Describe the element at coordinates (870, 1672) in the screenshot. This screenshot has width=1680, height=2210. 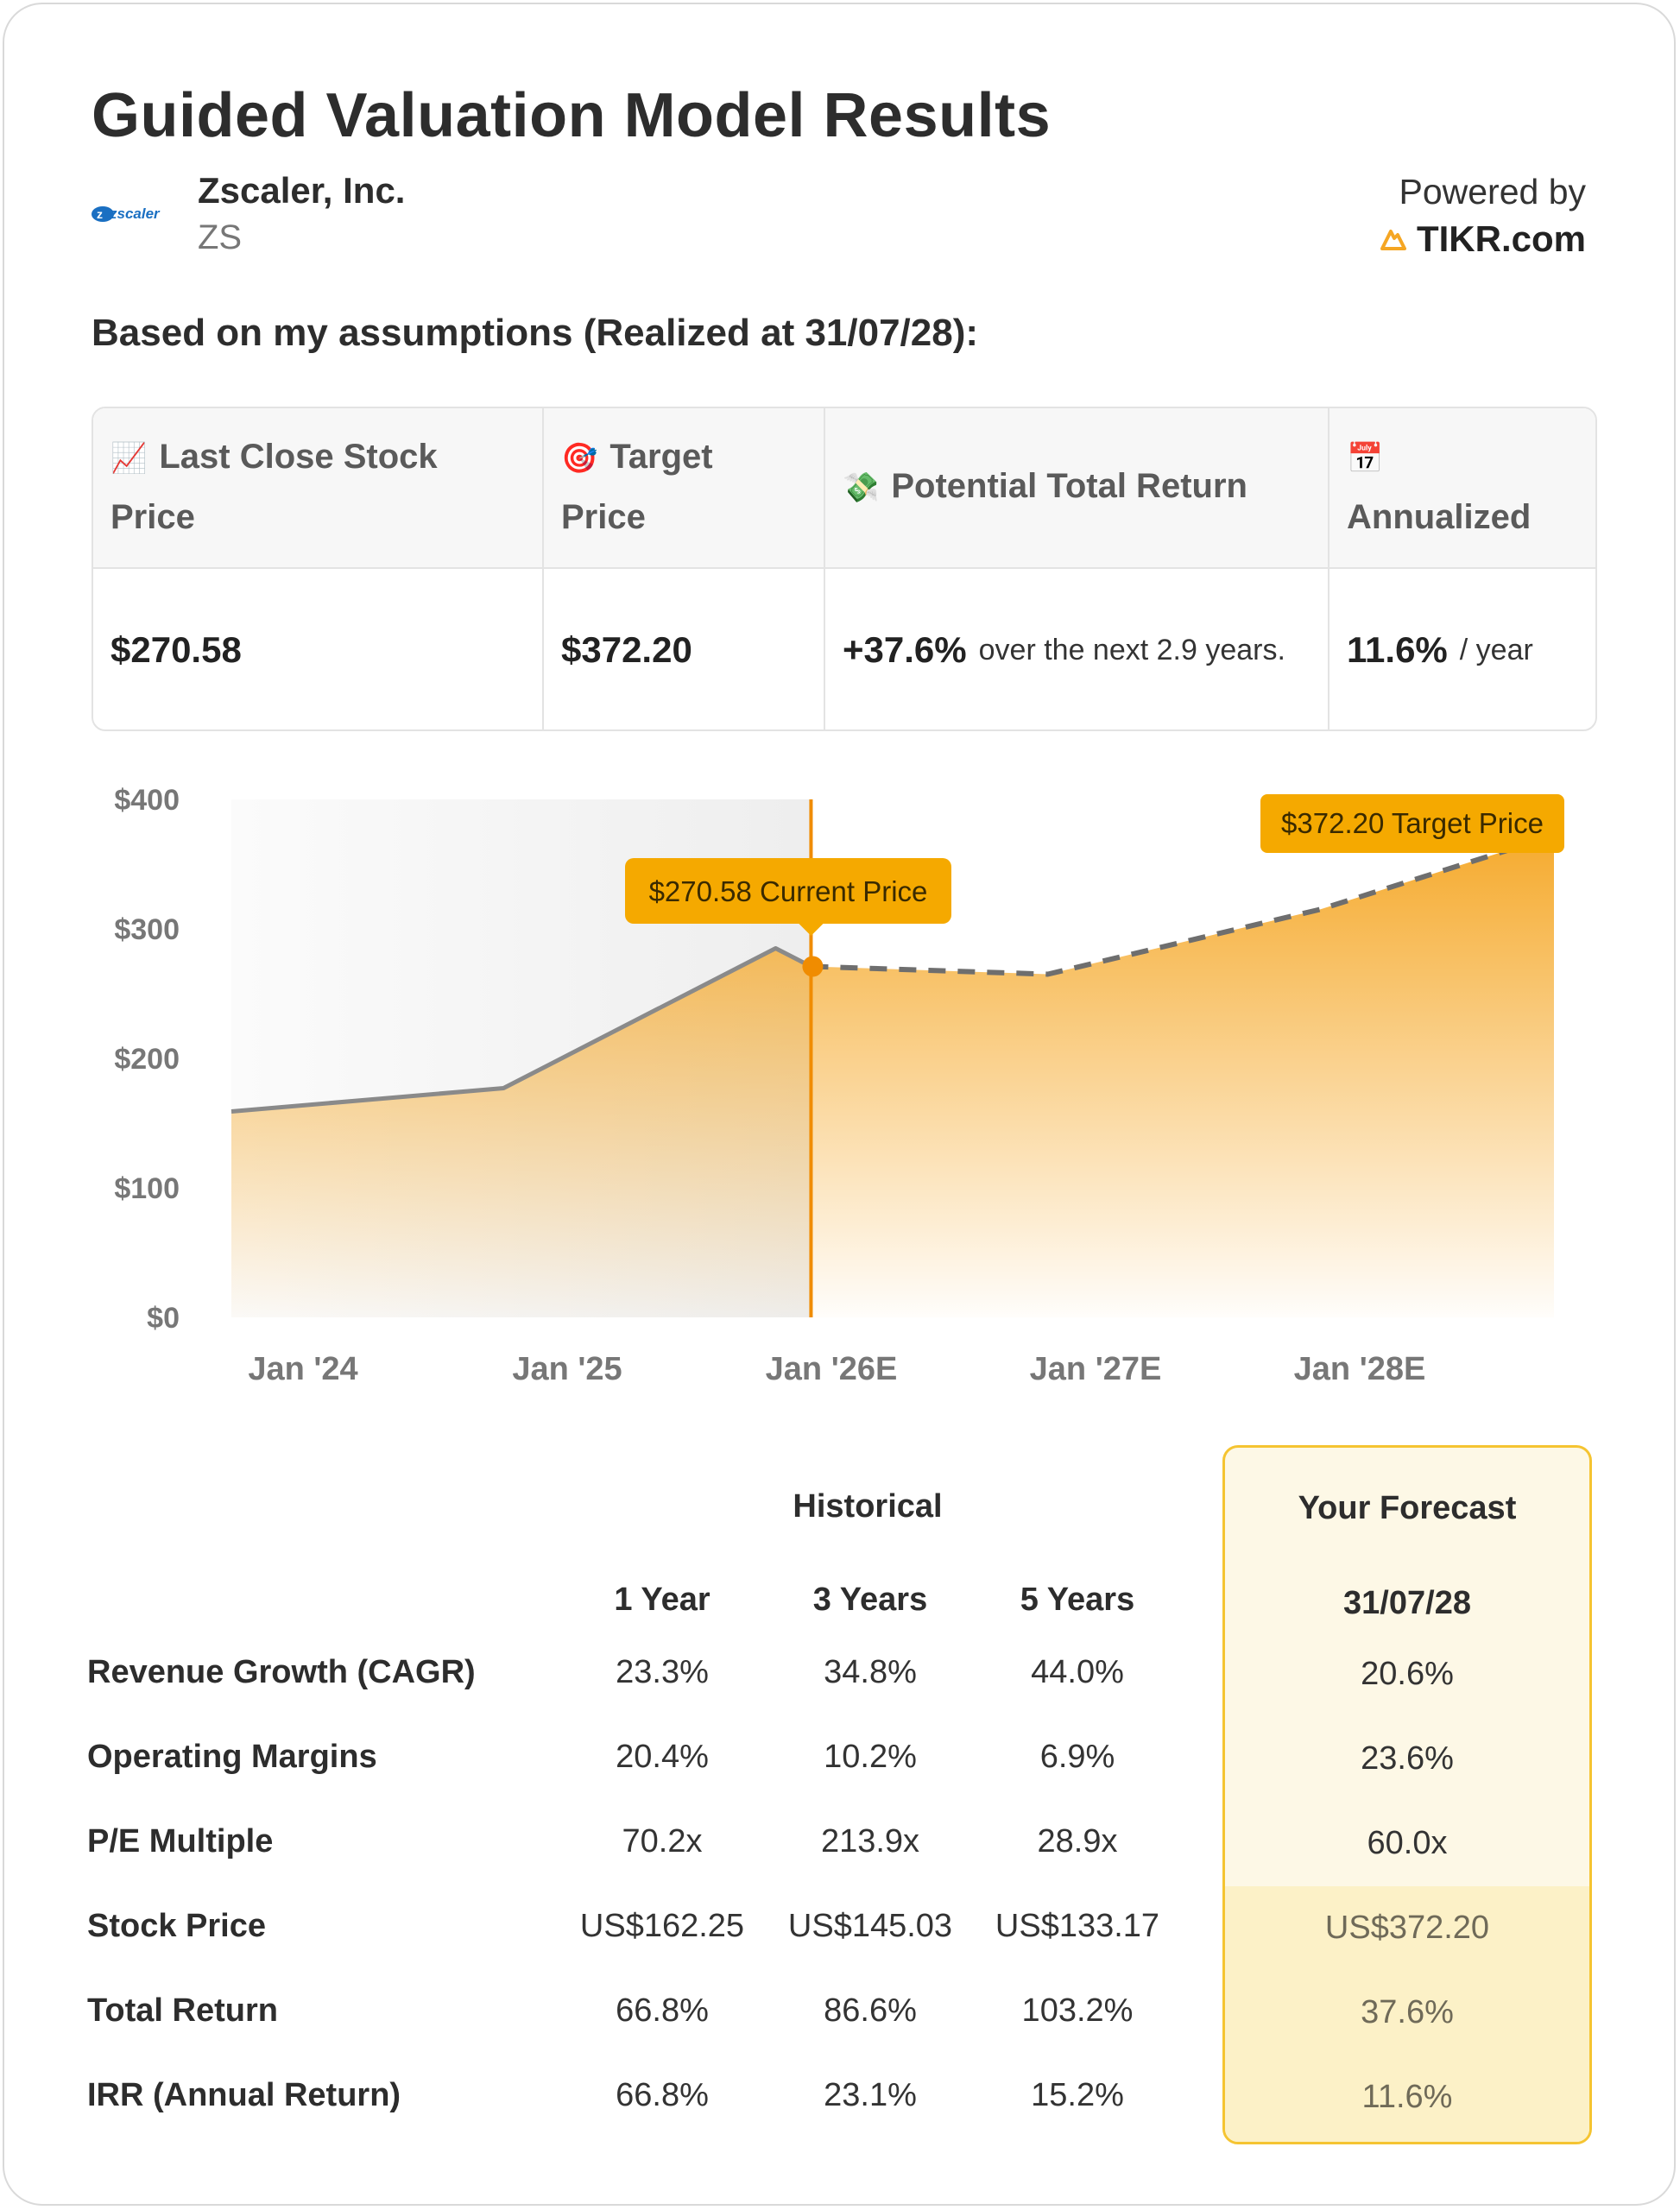
I see `stat-cell: 34.8%` at that location.